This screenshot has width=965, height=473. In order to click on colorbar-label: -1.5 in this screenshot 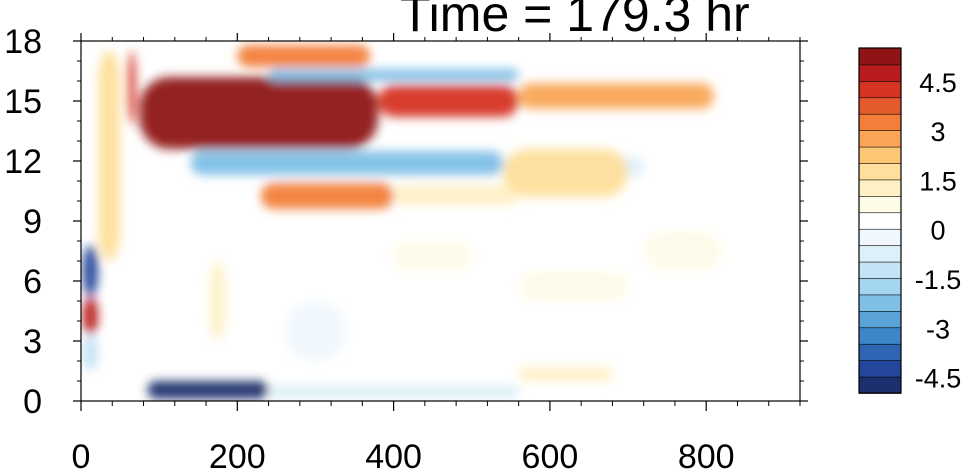, I will do `click(938, 280)`.